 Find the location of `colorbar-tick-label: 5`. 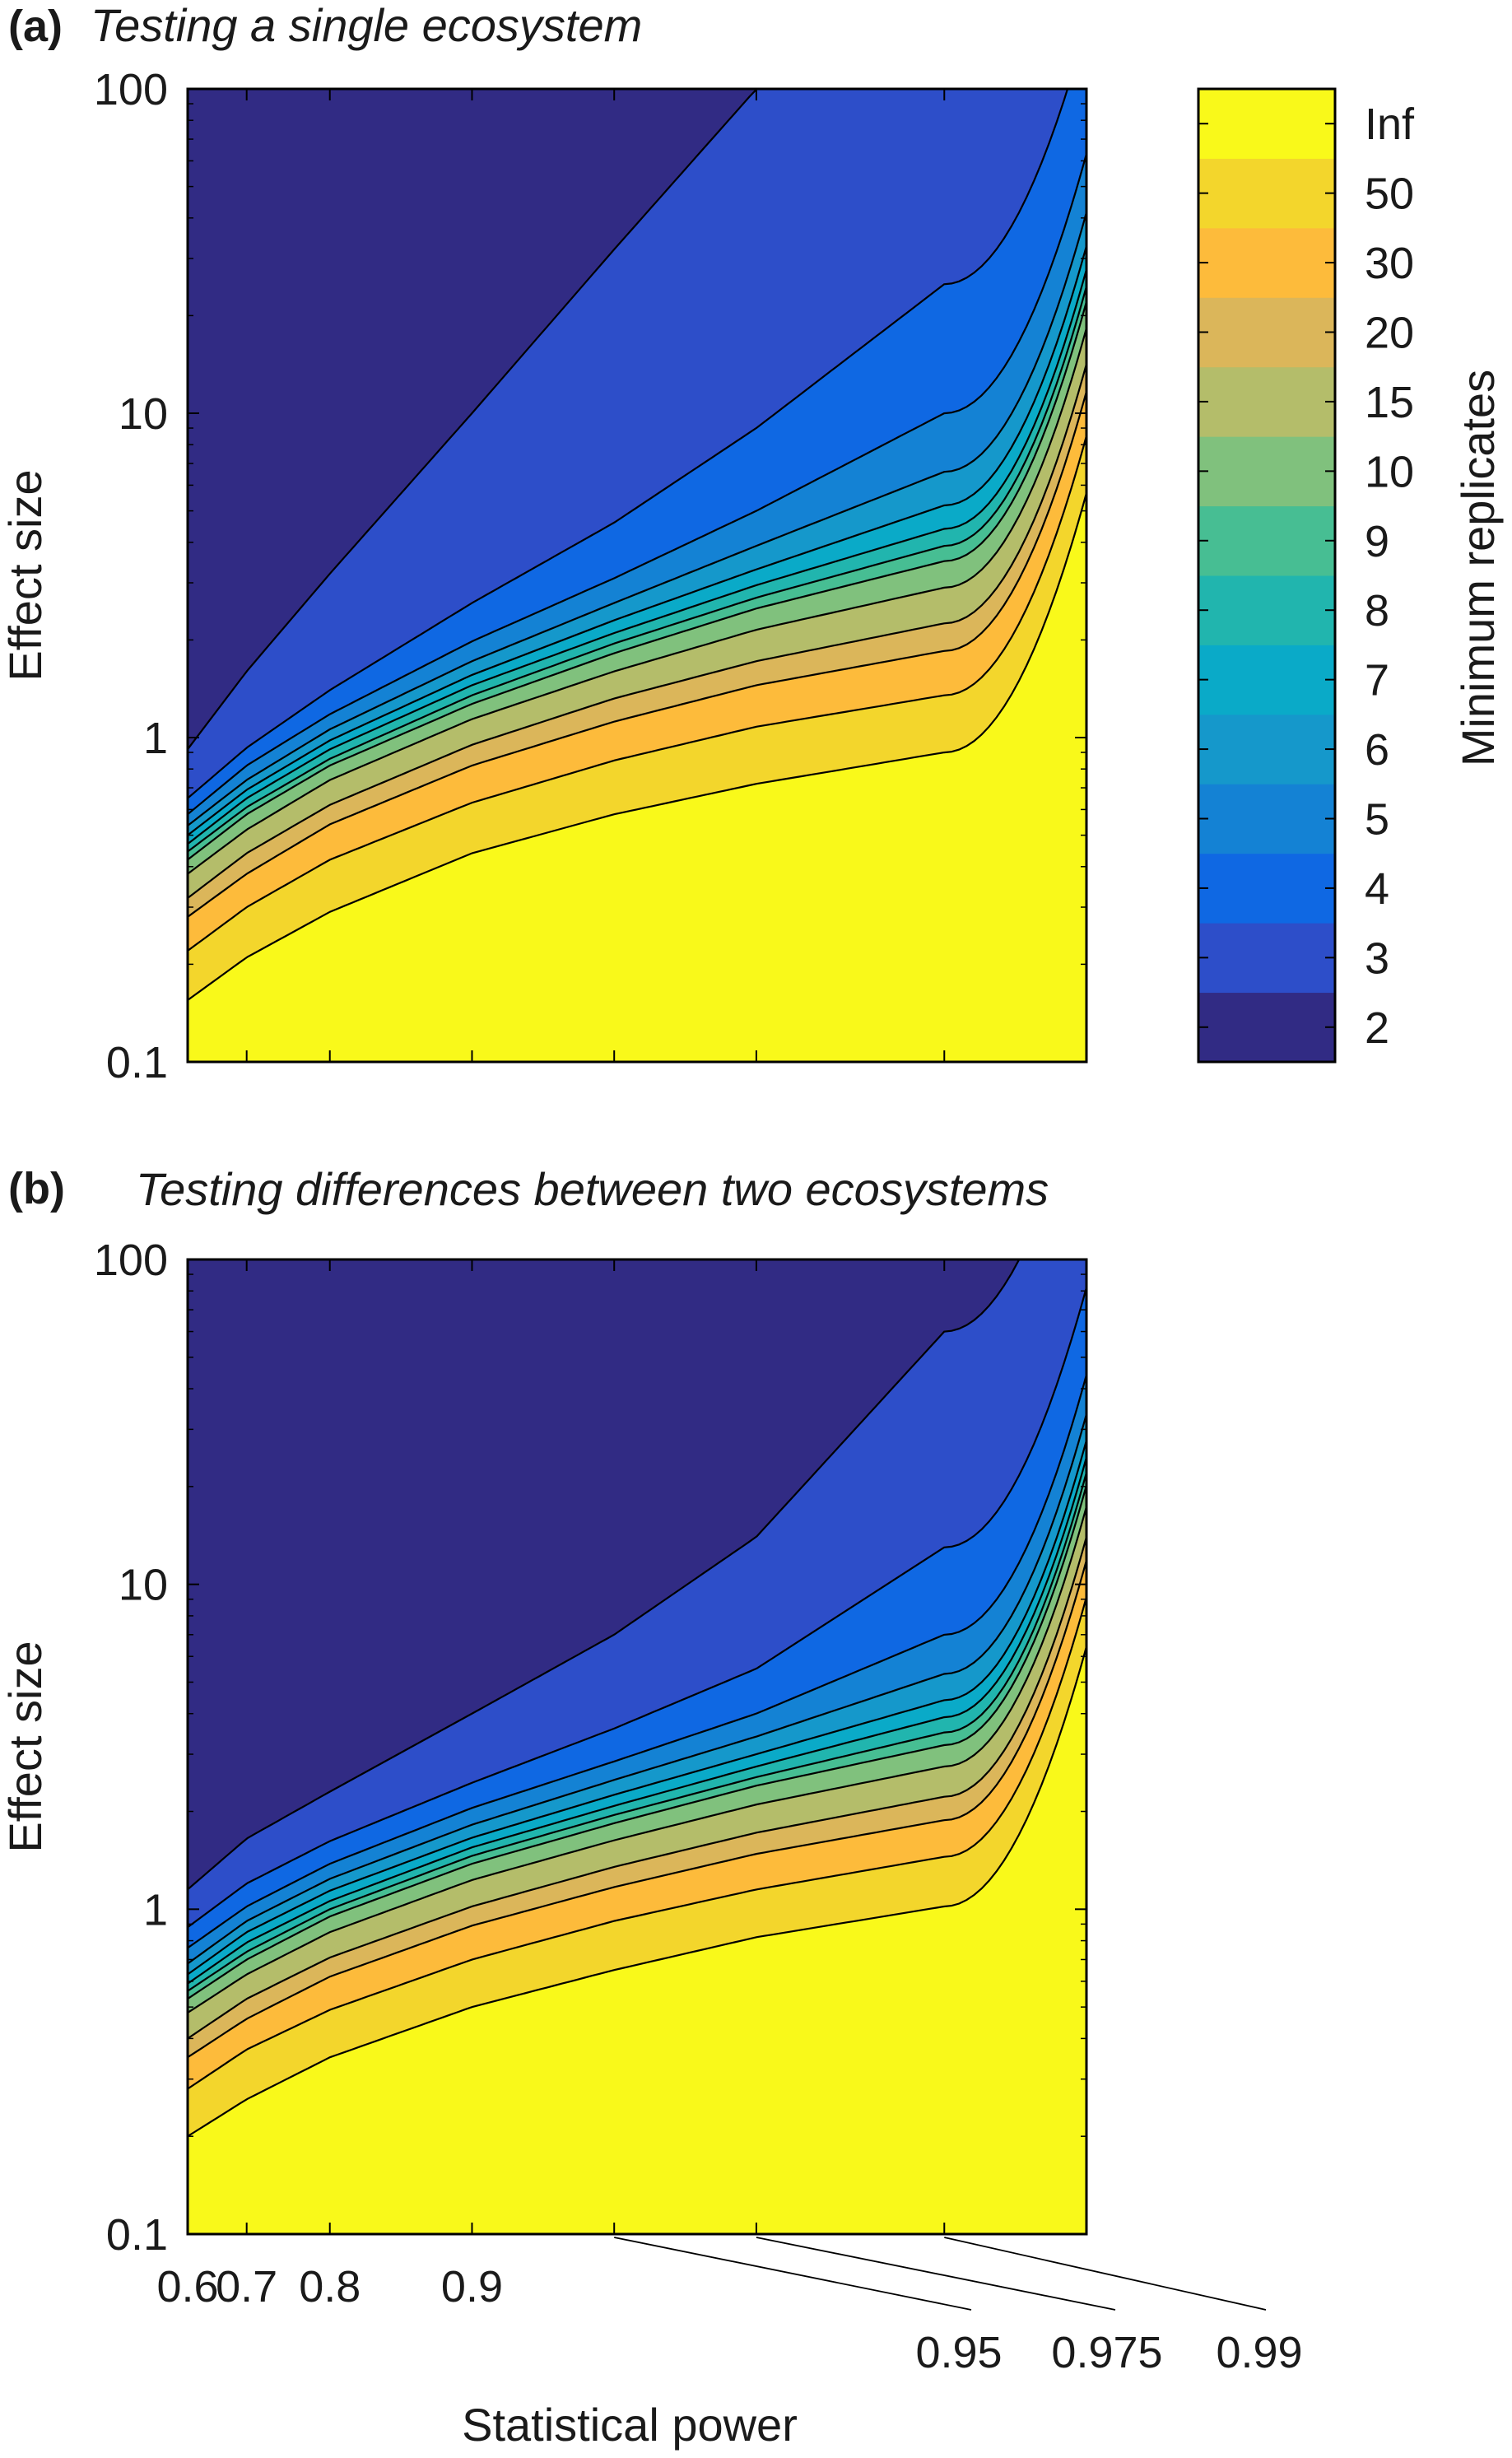

colorbar-tick-label: 5 is located at coordinates (1377, 820).